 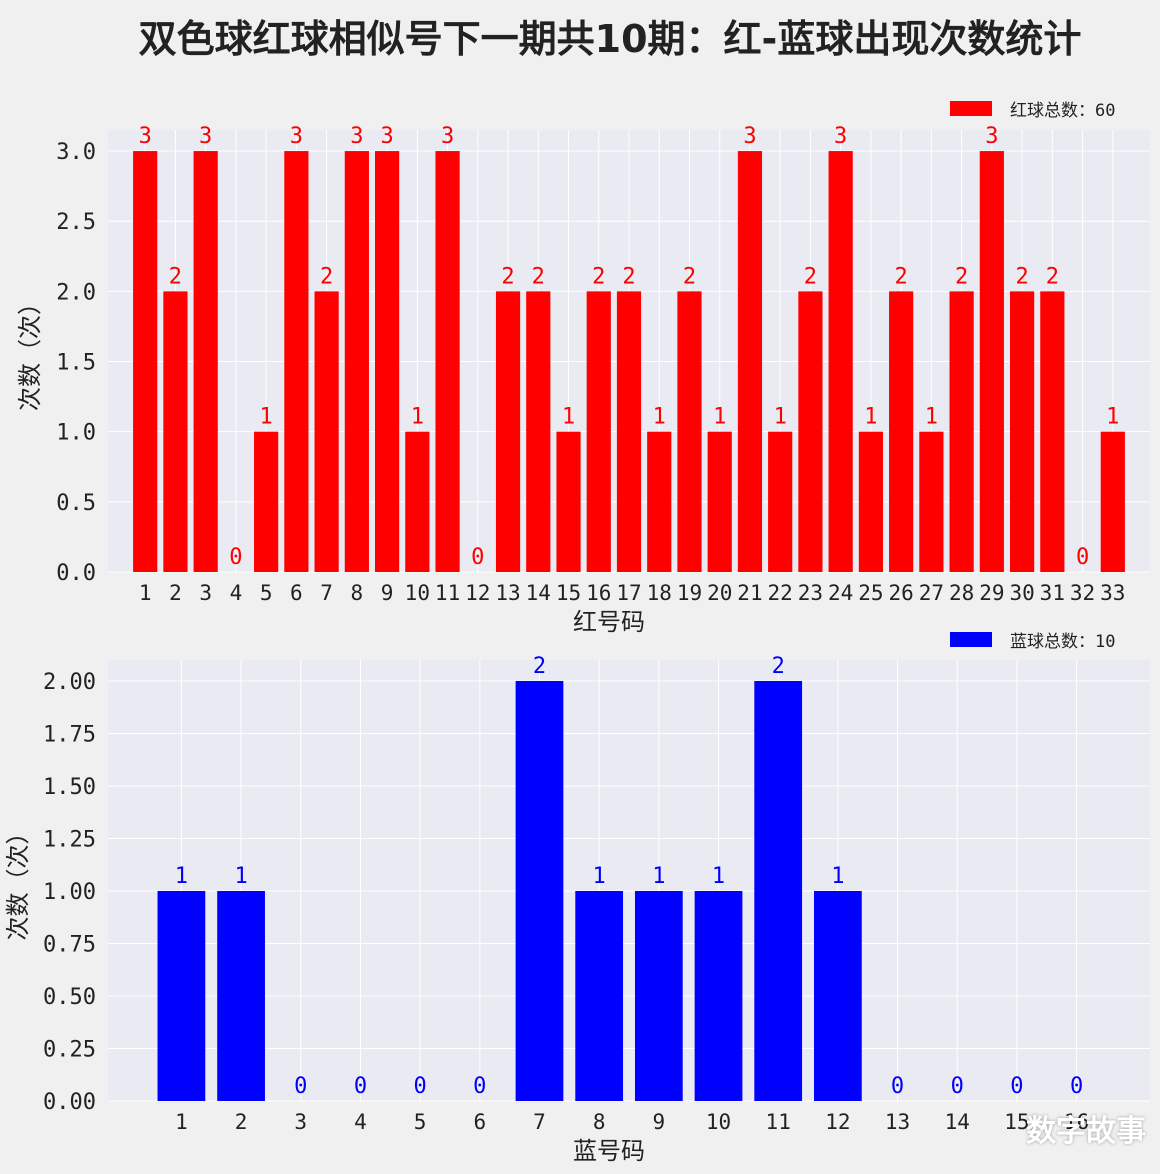 What do you see at coordinates (326, 593) in the screenshot?
I see `red-xtick-label: 7` at bounding box center [326, 593].